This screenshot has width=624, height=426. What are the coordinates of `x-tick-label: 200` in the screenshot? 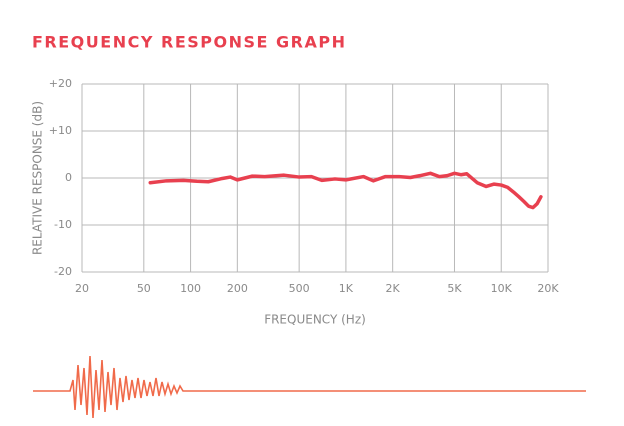 It's located at (237, 288).